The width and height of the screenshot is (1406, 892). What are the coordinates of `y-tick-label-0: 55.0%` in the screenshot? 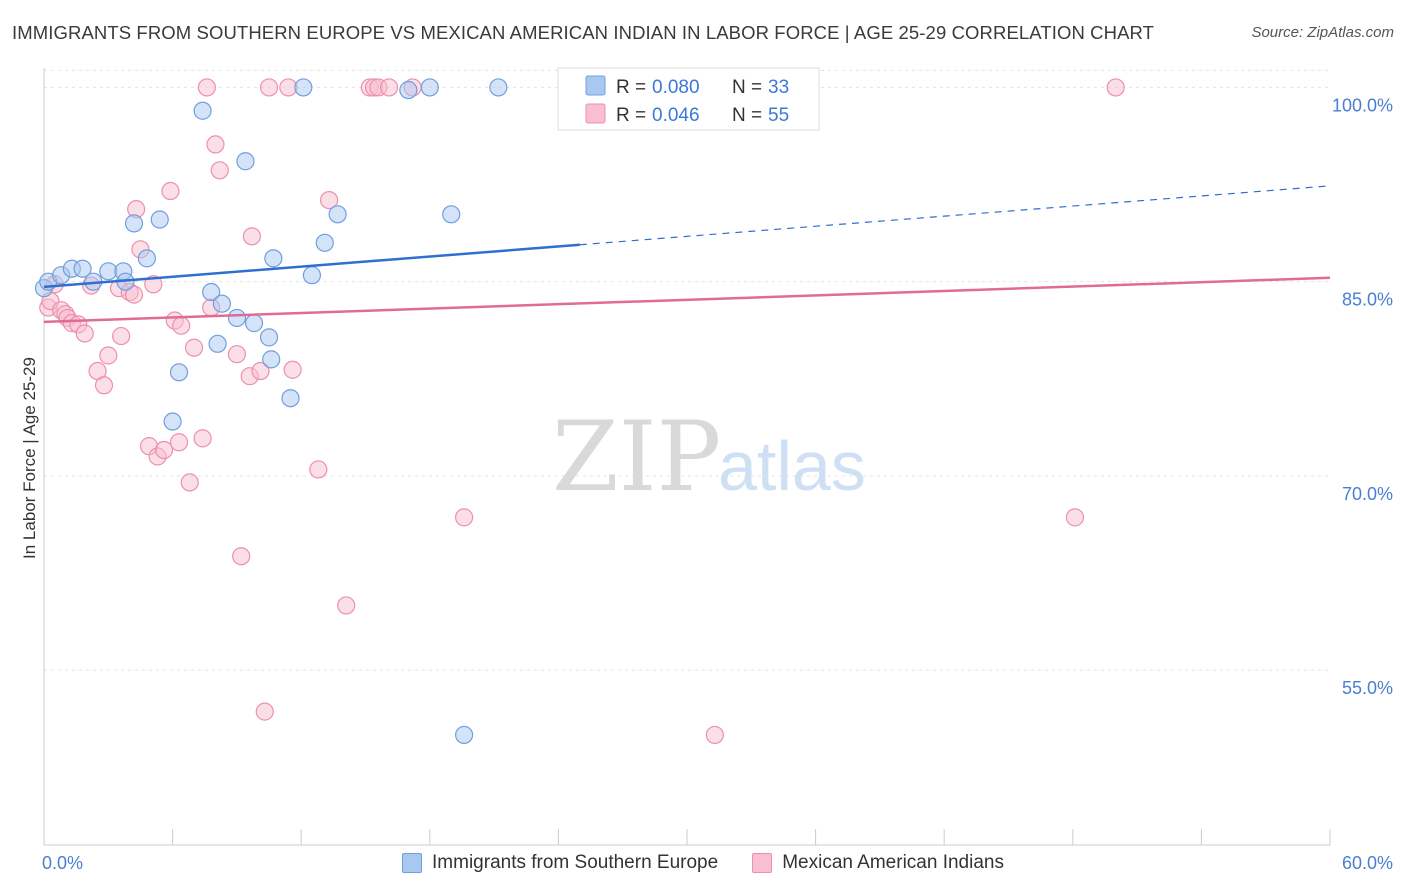 It's located at (1367, 688).